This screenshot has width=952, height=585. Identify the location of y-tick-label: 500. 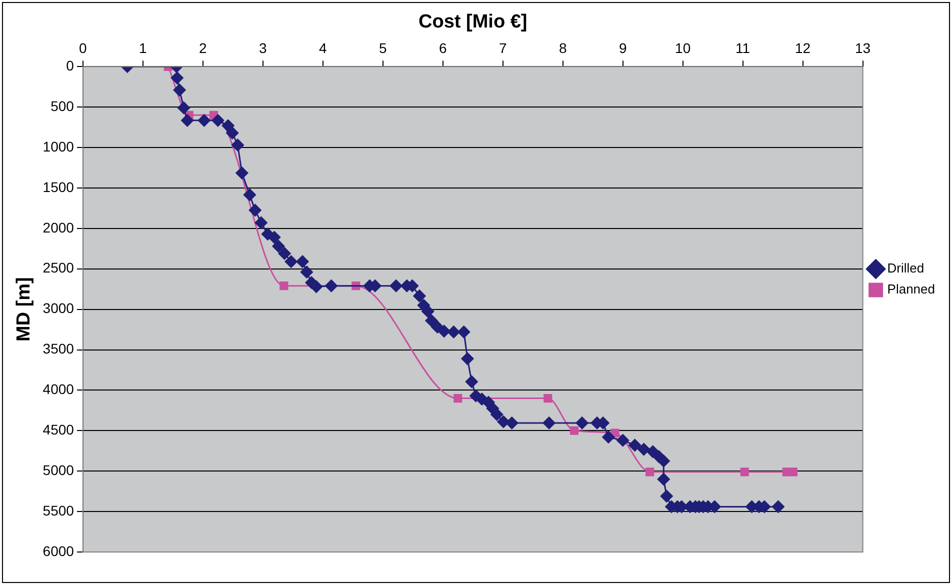
(62, 106).